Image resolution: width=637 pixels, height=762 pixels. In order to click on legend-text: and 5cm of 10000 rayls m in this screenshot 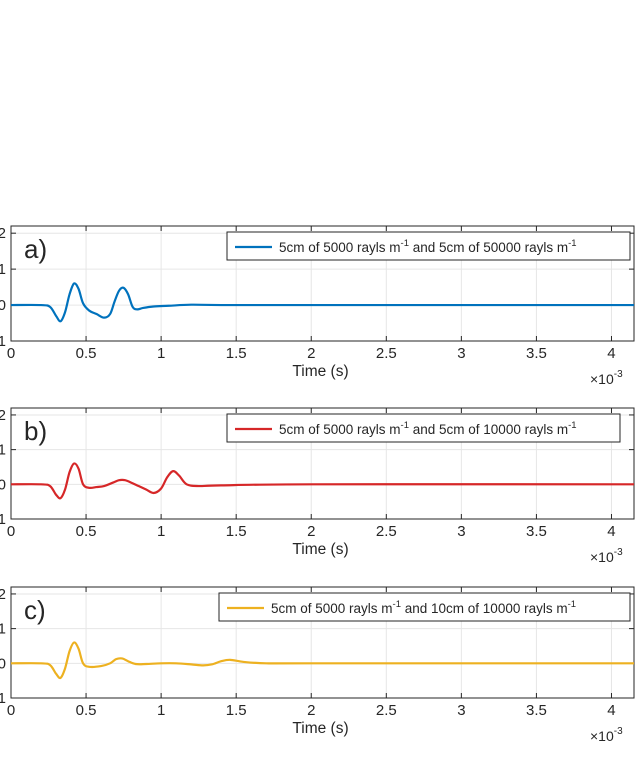, I will do `click(488, 429)`.